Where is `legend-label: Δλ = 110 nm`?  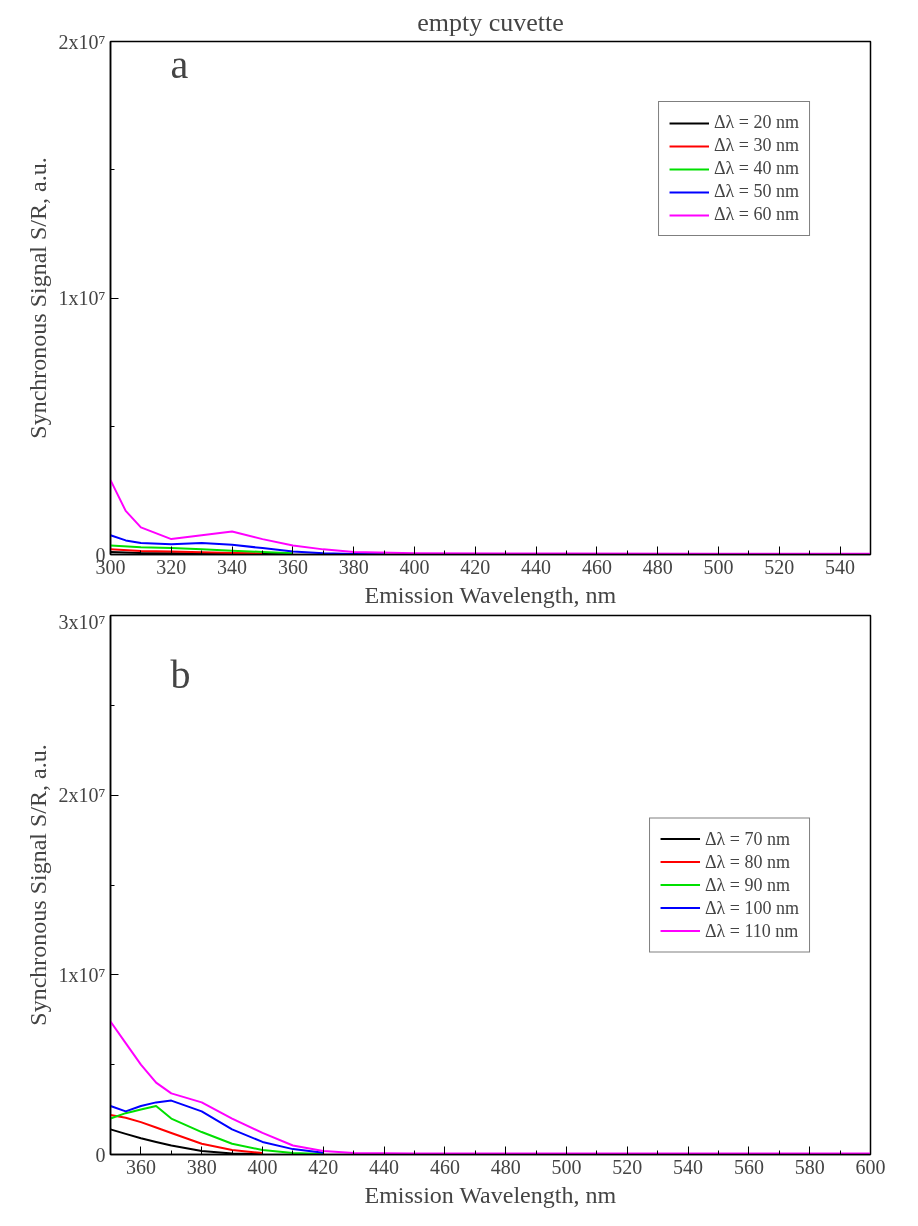
legend-label: Δλ = 110 nm is located at coordinates (752, 930).